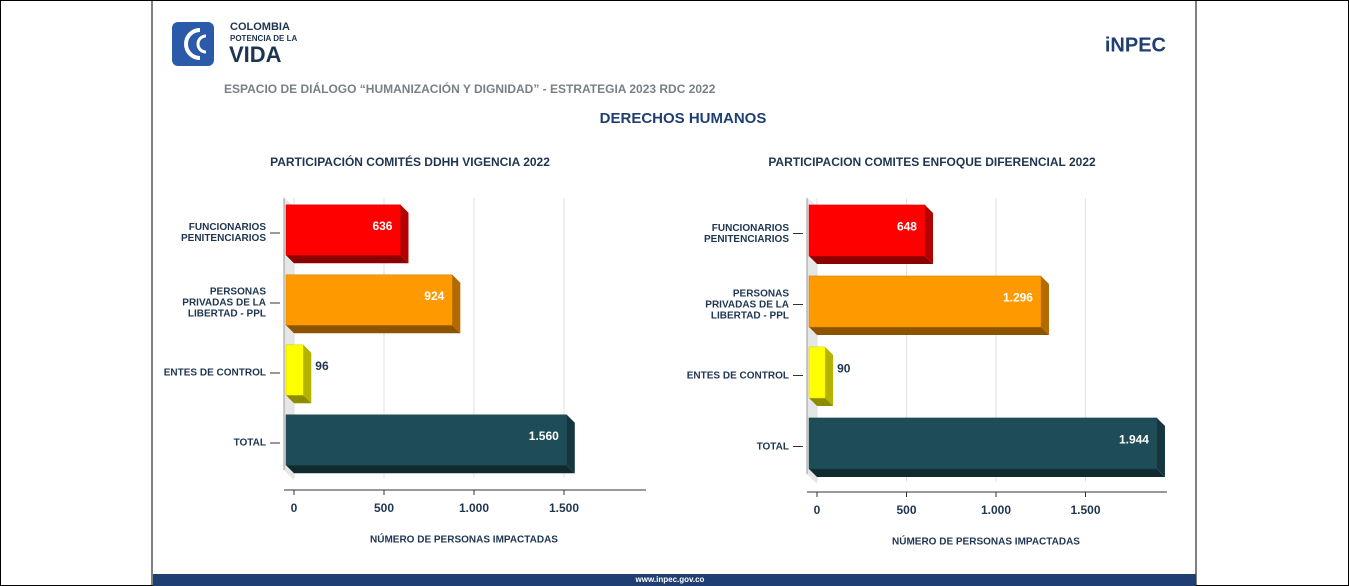 The image size is (1349, 586). Describe the element at coordinates (322, 366) in the screenshot. I see `value-label: 96` at that location.